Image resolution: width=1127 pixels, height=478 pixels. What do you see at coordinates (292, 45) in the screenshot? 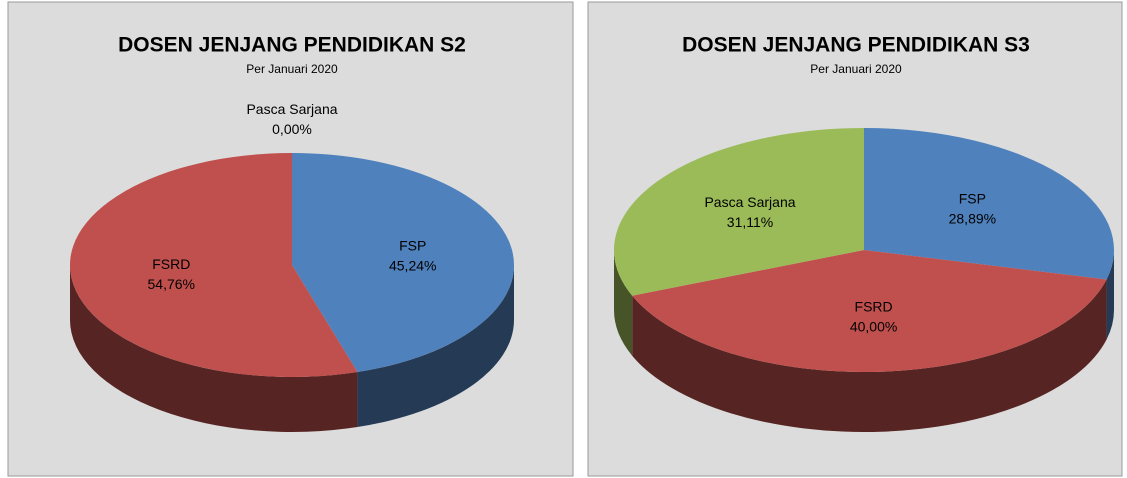
I see `chart-title: DOSEN JENJANG PENDIDIKAN S2` at bounding box center [292, 45].